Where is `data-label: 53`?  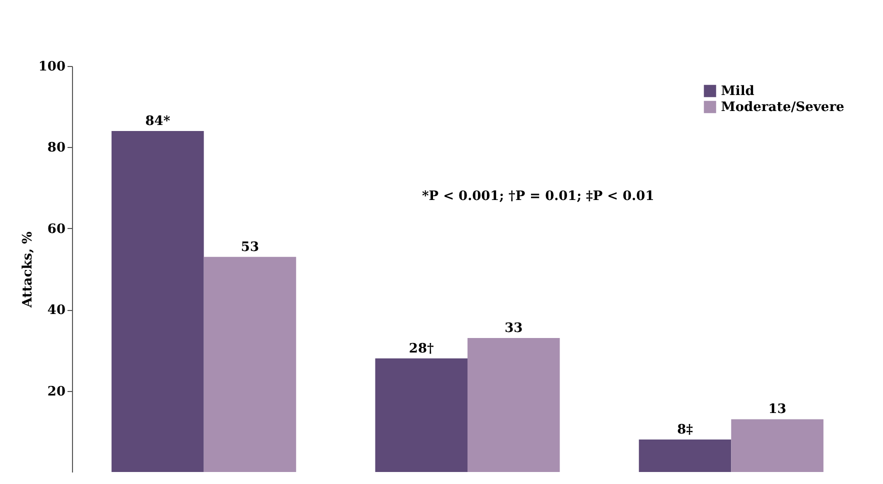
data-label: 53 is located at coordinates (250, 247).